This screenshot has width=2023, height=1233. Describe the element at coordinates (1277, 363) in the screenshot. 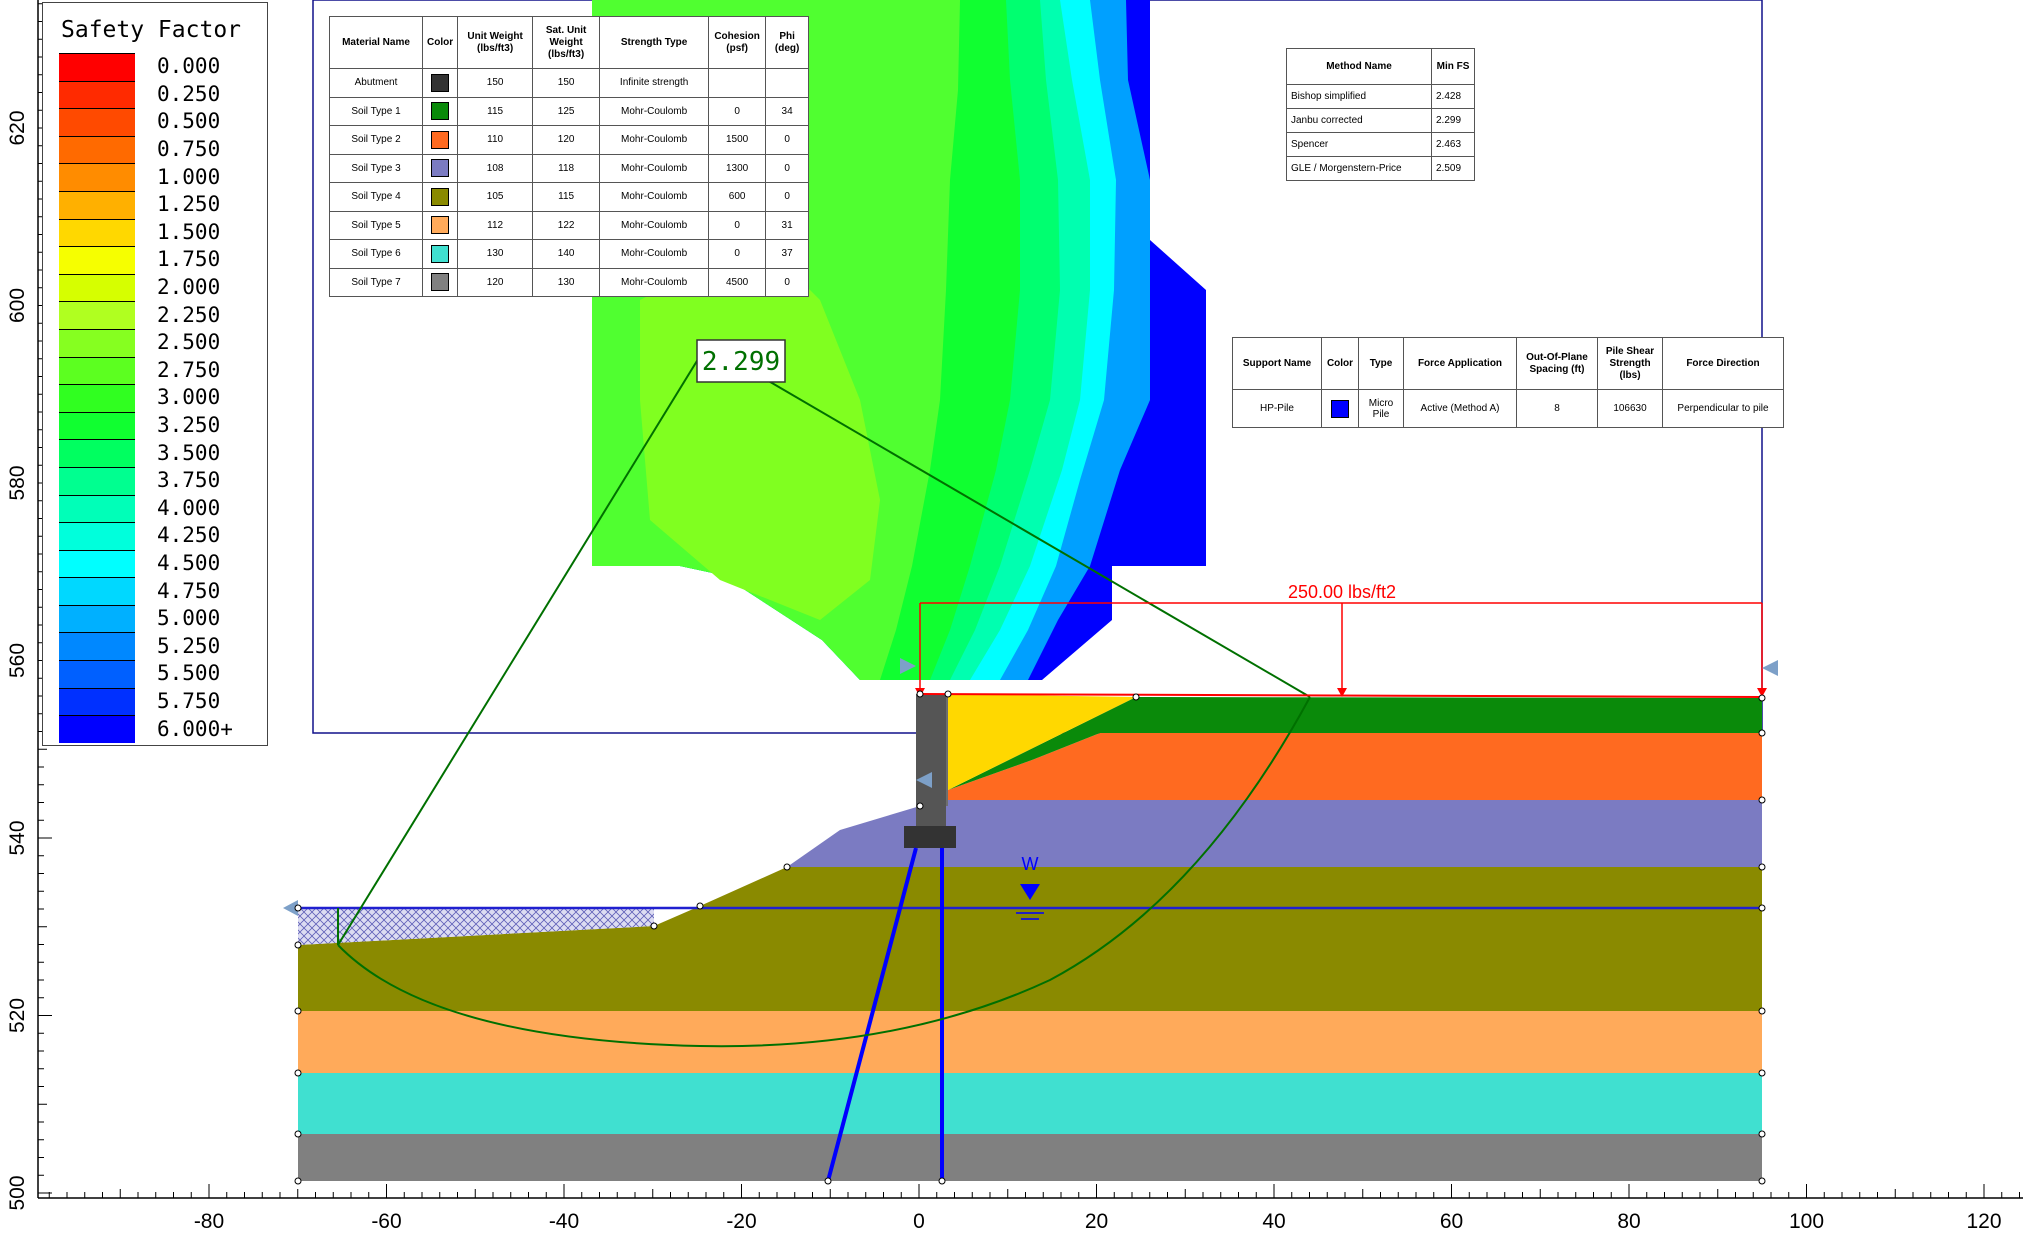

I see `column-header: Support Name` at that location.